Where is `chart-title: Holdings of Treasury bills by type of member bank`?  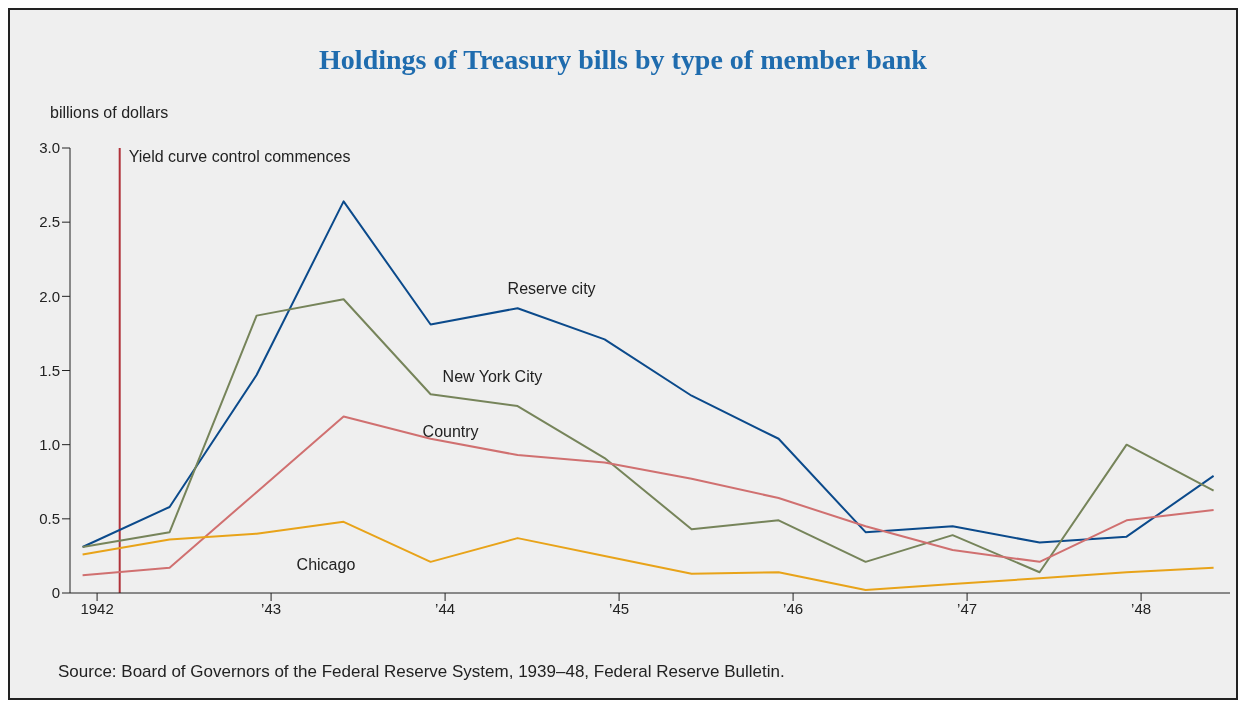
chart-title: Holdings of Treasury bills by type of member bank is located at coordinates (623, 60).